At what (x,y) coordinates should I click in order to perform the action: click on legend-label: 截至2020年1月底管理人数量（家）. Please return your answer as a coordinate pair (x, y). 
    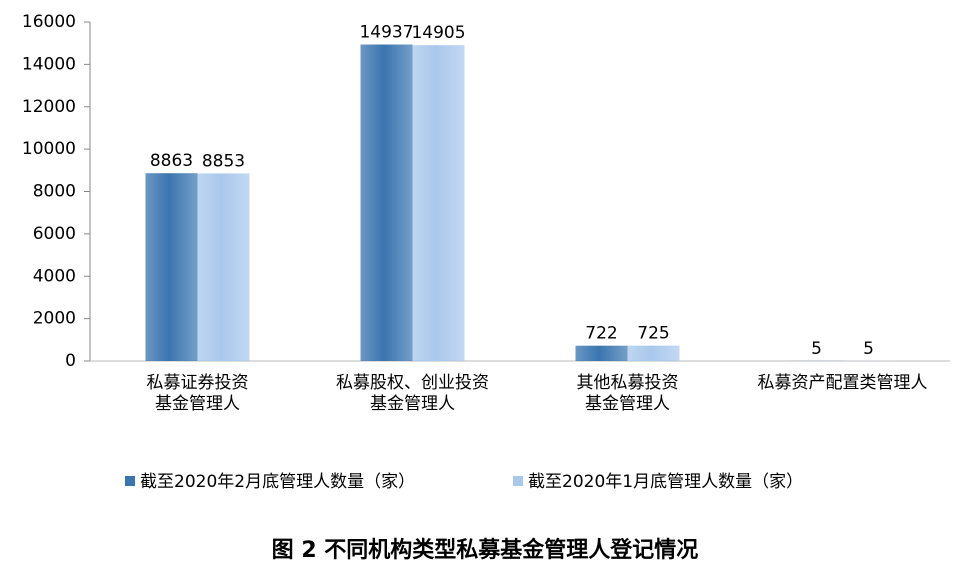
    Looking at the image, I should click on (665, 482).